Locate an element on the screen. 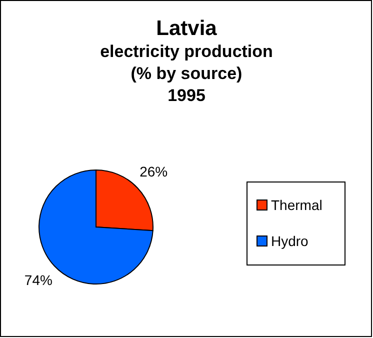 This screenshot has height=338, width=373. data-label: 74% is located at coordinates (38, 280).